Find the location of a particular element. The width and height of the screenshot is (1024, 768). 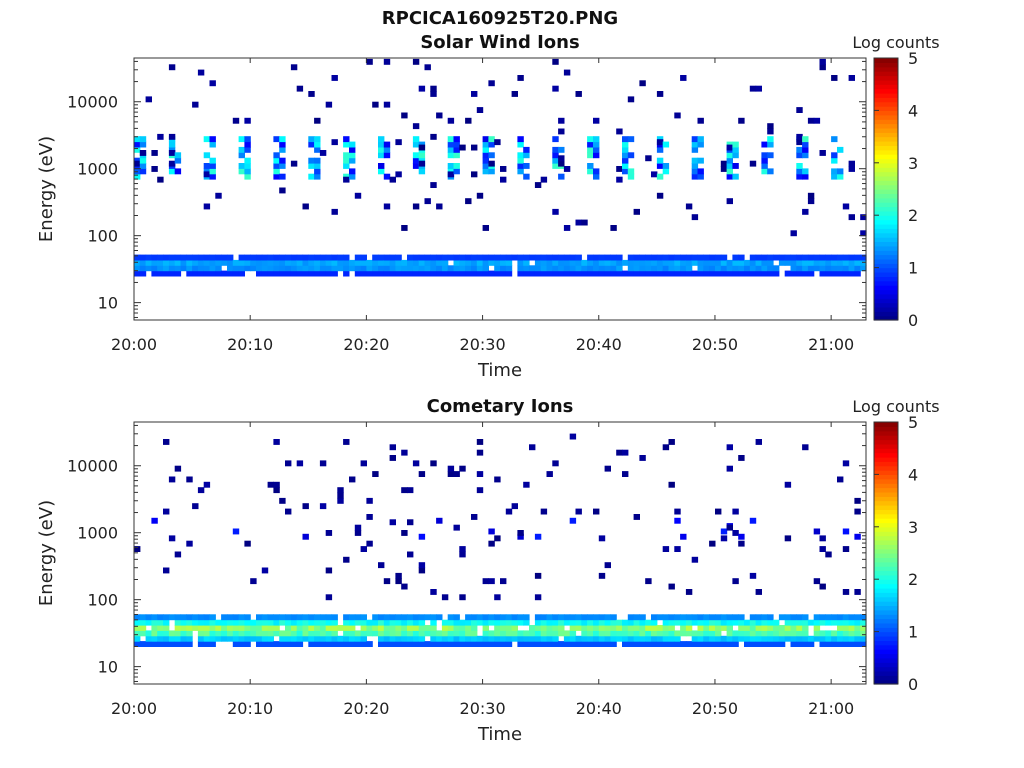

x-tick-label: 20:50 is located at coordinates (715, 344).